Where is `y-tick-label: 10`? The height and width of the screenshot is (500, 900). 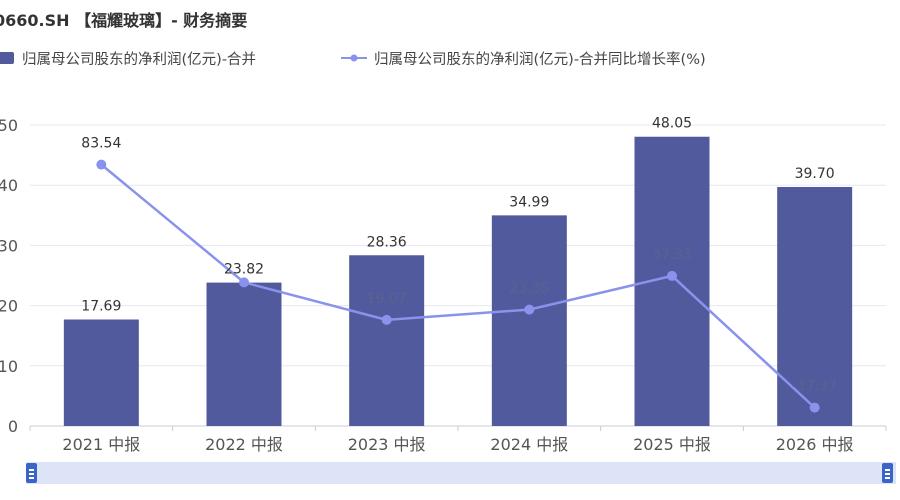
y-tick-label: 10 is located at coordinates (9, 366).